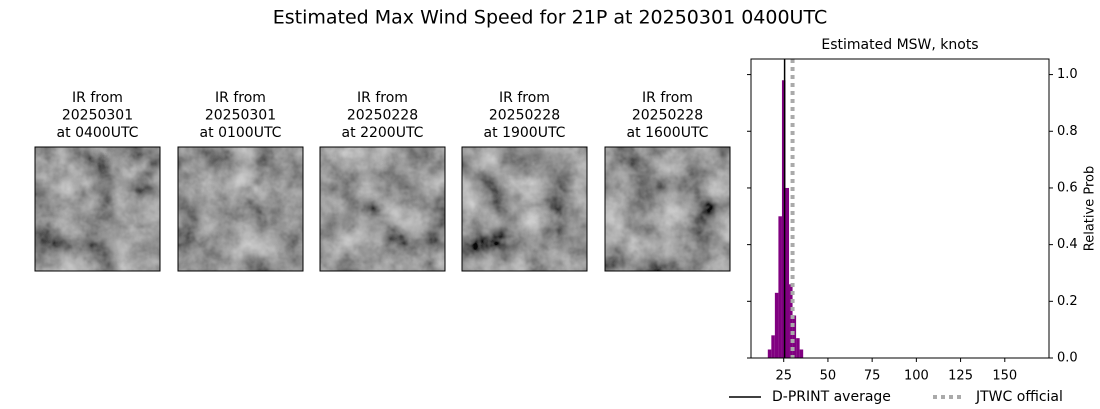  I want to click on y-tick-label: 0.4, so click(1067, 244).